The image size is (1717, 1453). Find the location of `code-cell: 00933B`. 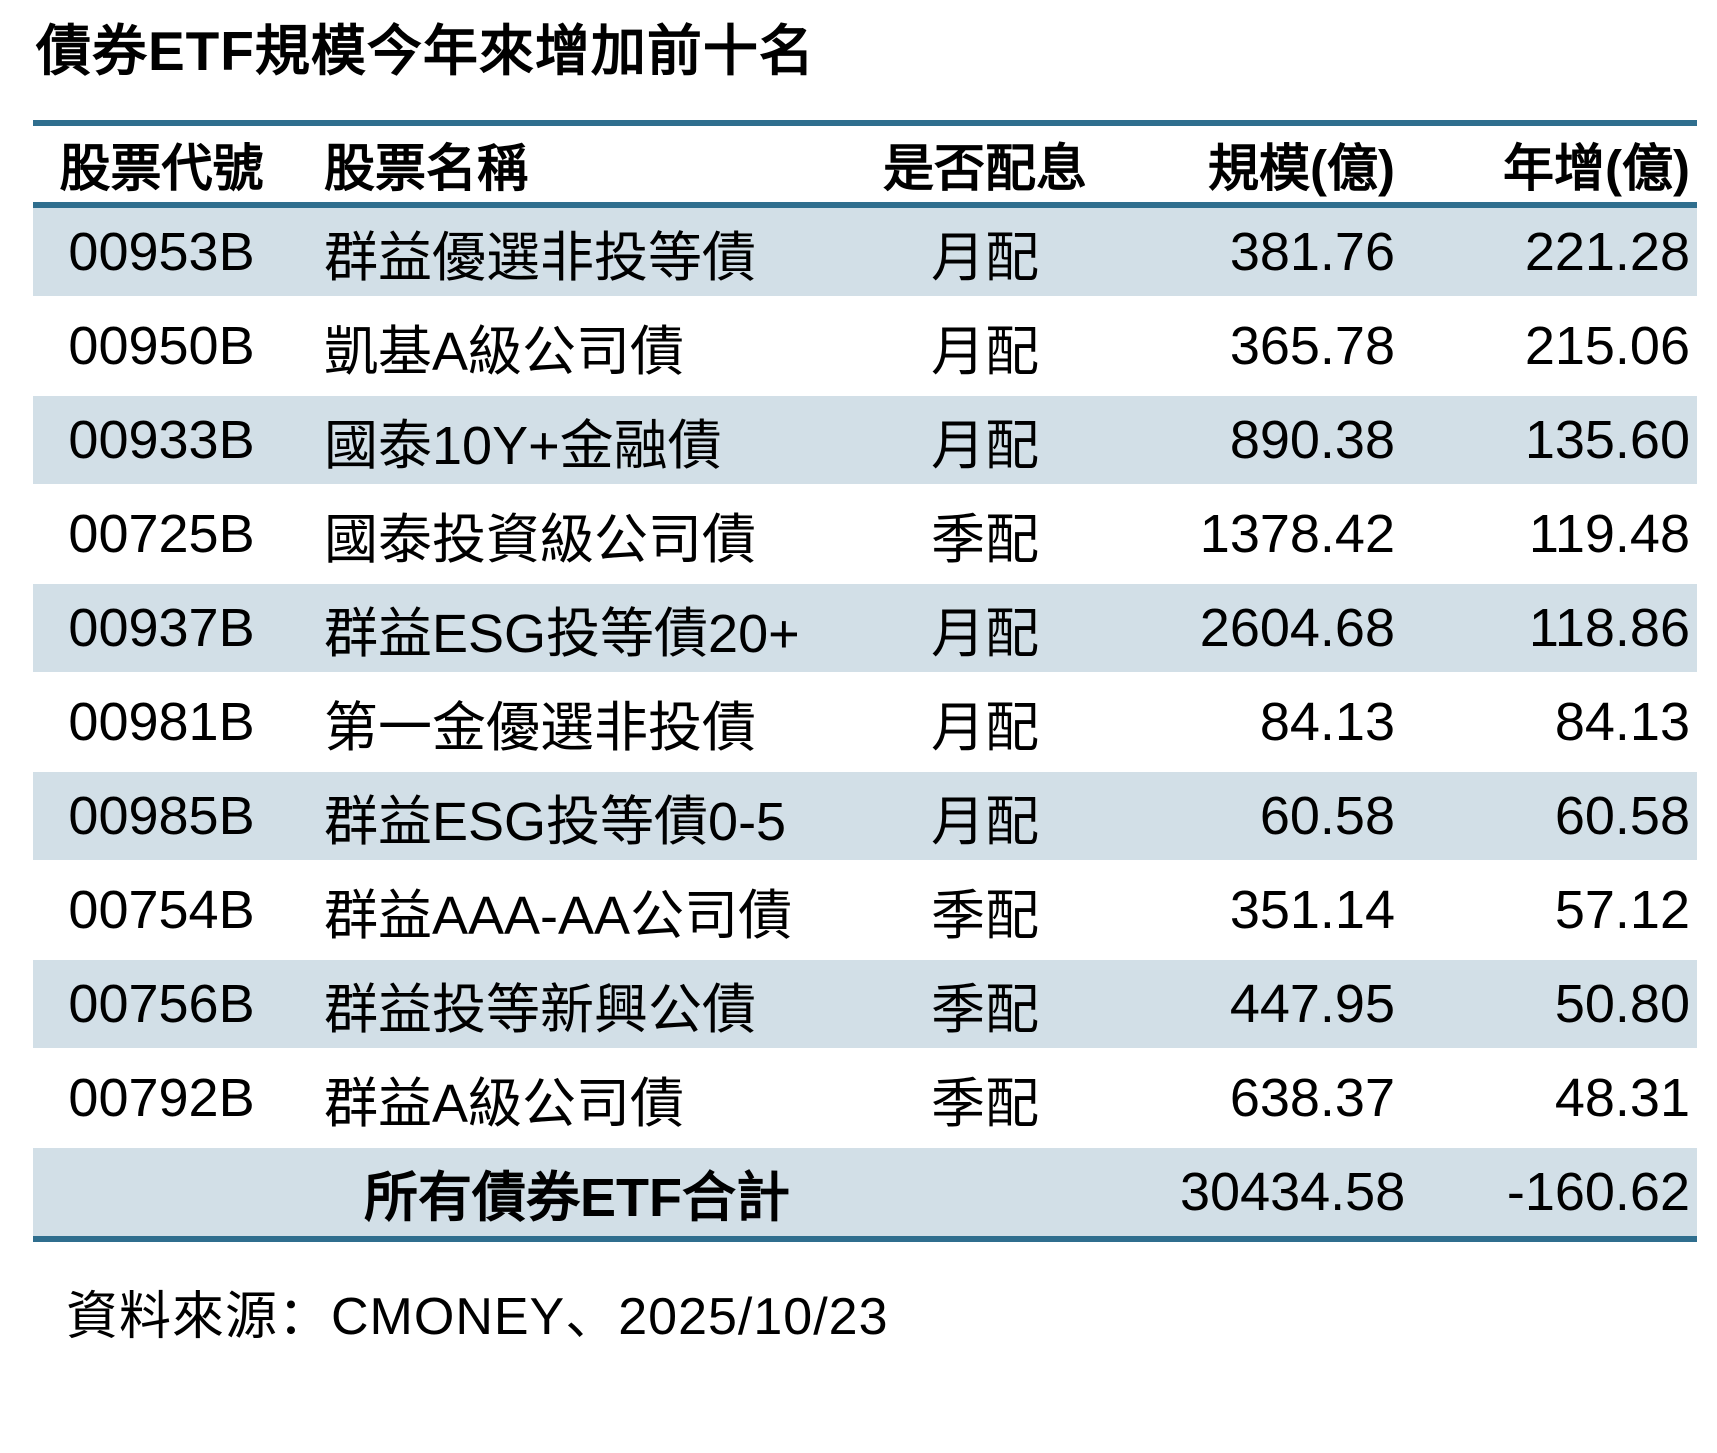

code-cell: 00933B is located at coordinates (161, 441).